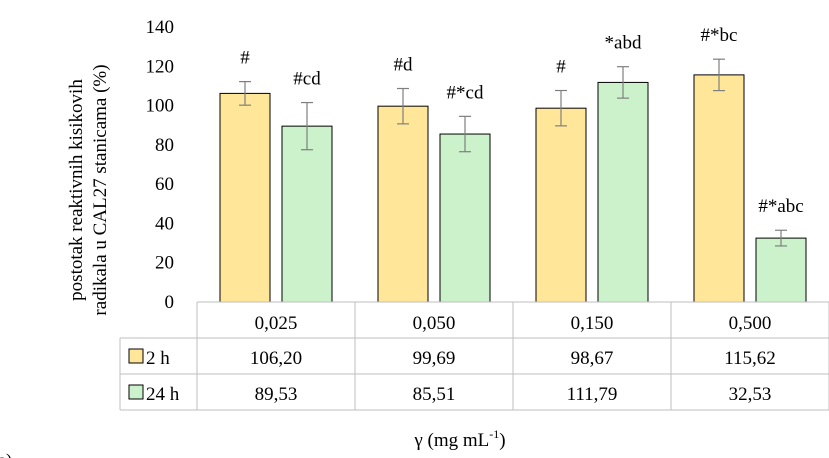  I want to click on y-tick-label: 60, so click(164, 184).